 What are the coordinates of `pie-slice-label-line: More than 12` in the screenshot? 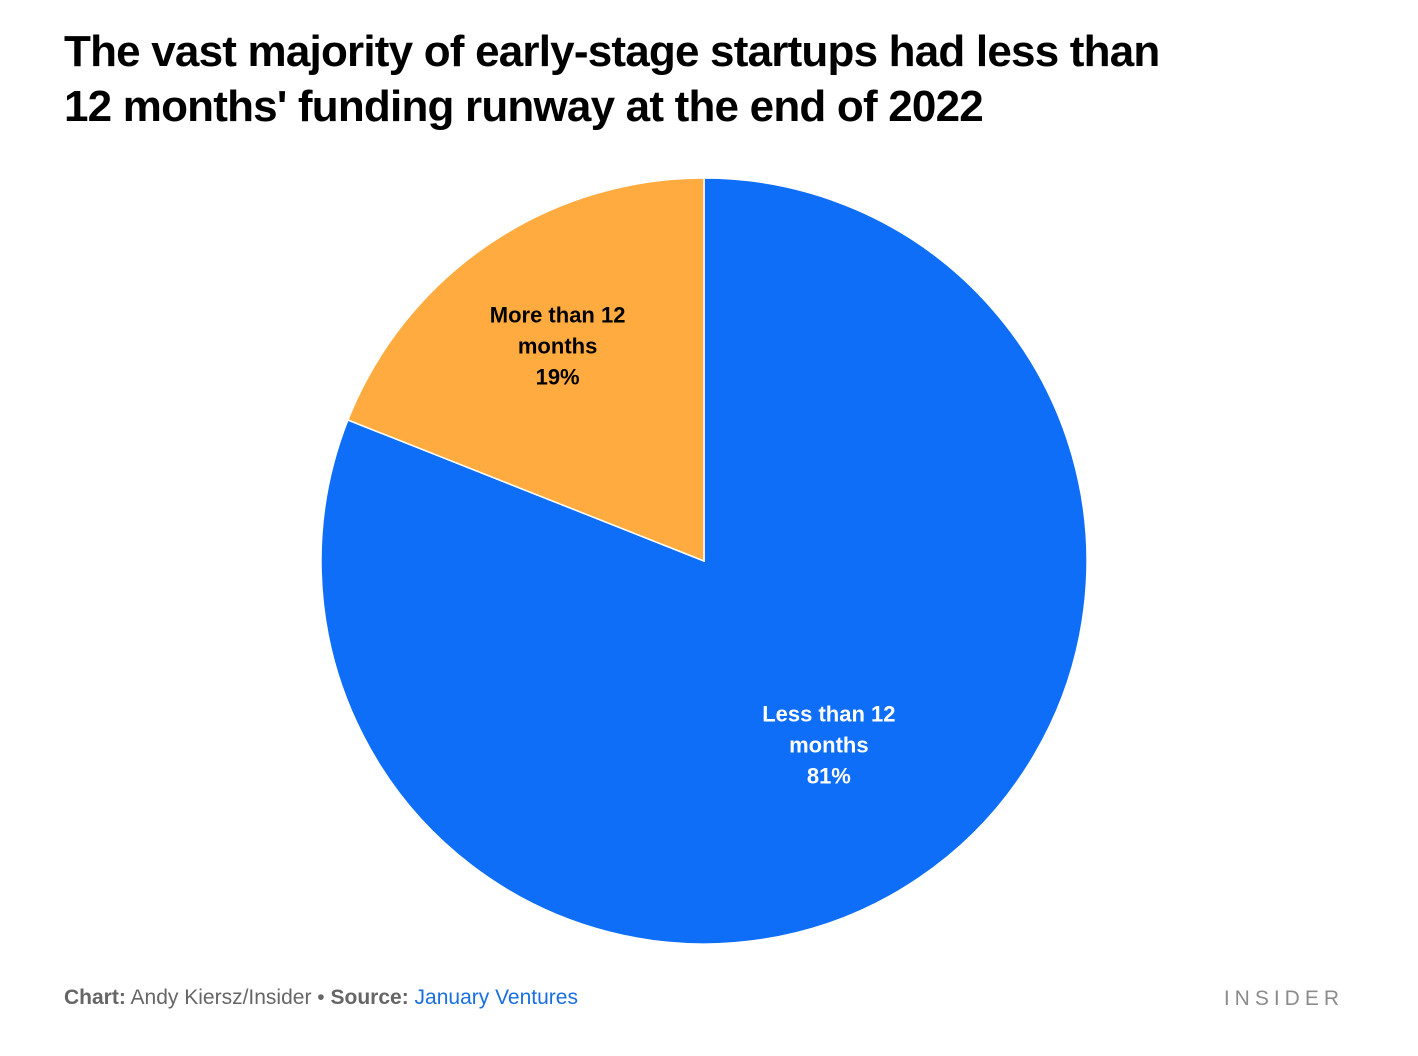 It's located at (558, 315).